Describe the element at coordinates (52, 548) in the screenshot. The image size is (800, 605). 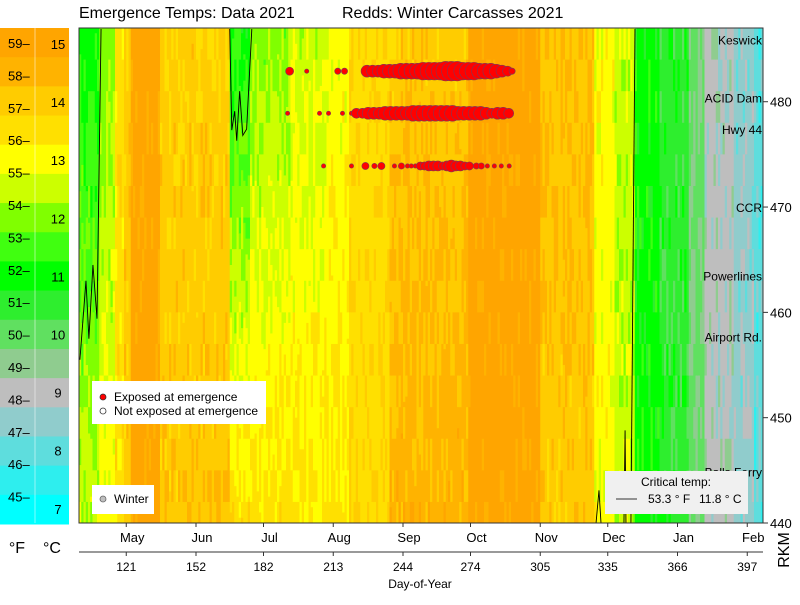
I see `celsius-unit-label: °C` at that location.